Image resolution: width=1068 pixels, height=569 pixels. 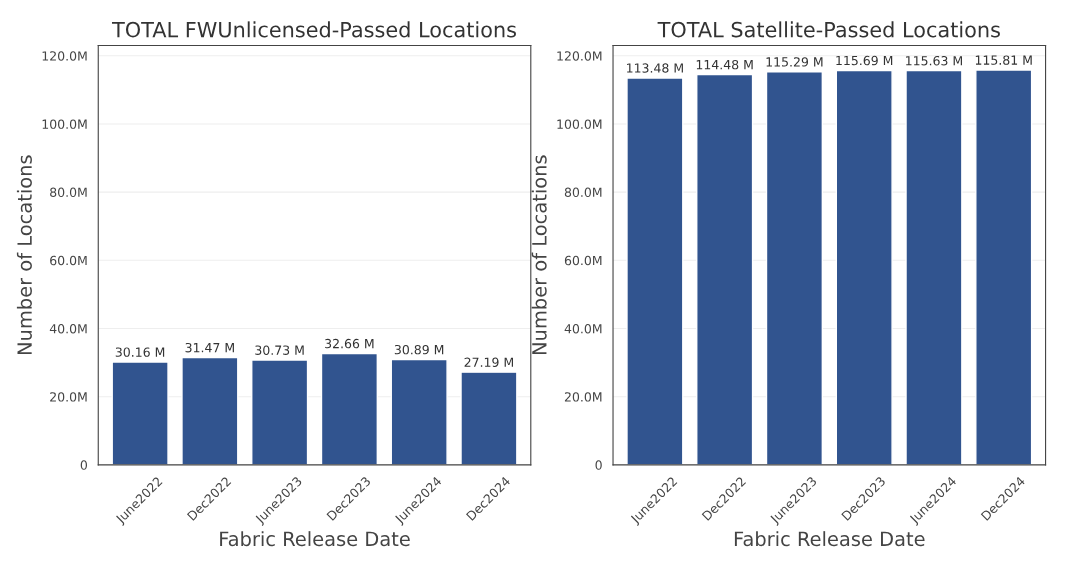 I want to click on data-label: 115.63 M, so click(x=934, y=60).